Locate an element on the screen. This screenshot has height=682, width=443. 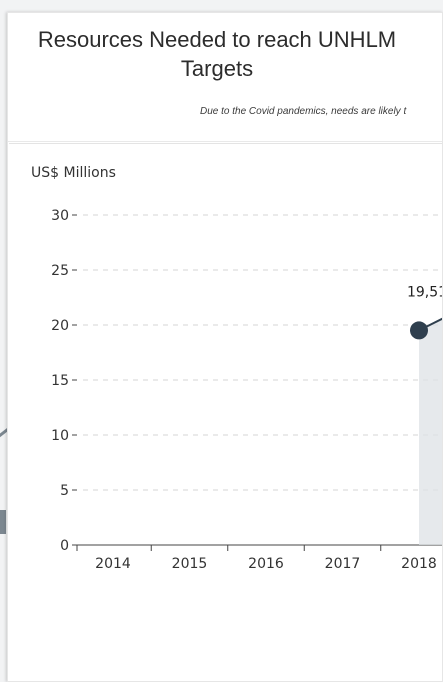
series-area is located at coordinates (430, 431).